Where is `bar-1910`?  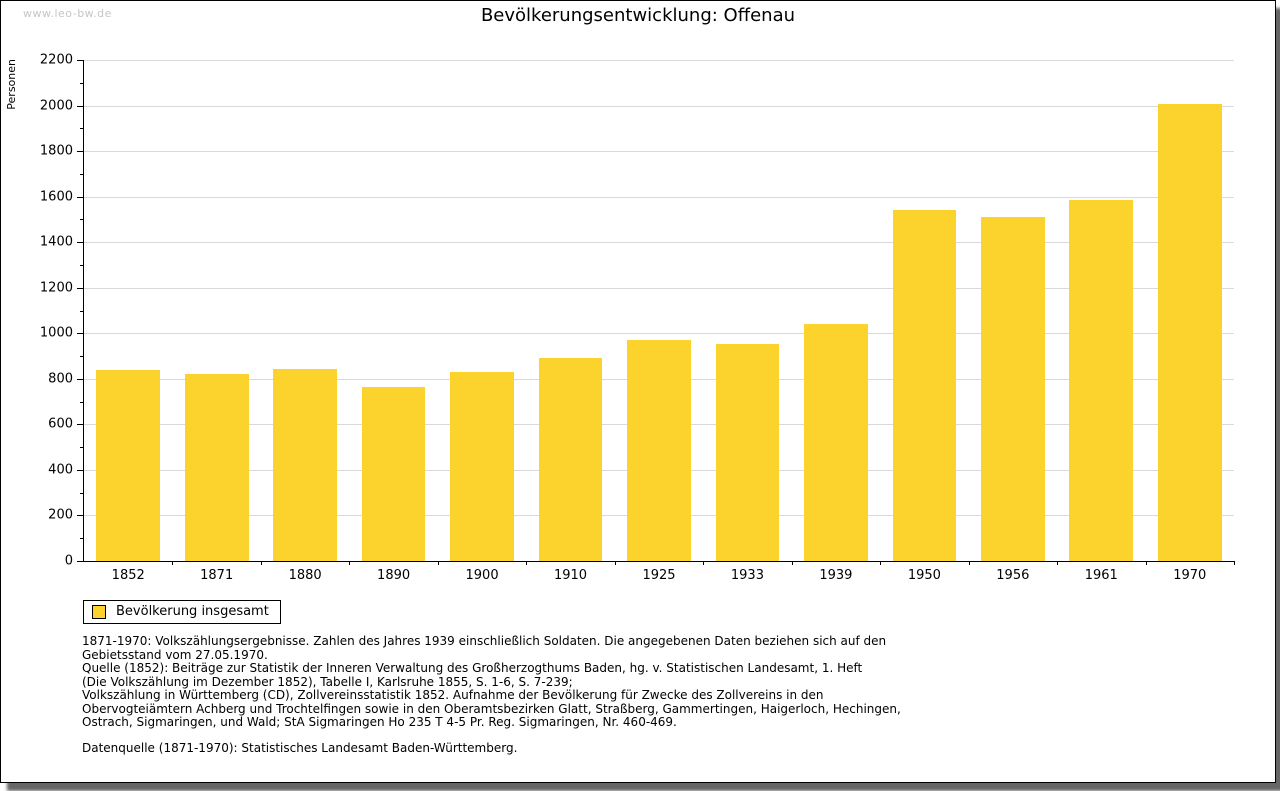 bar-1910 is located at coordinates (570, 459).